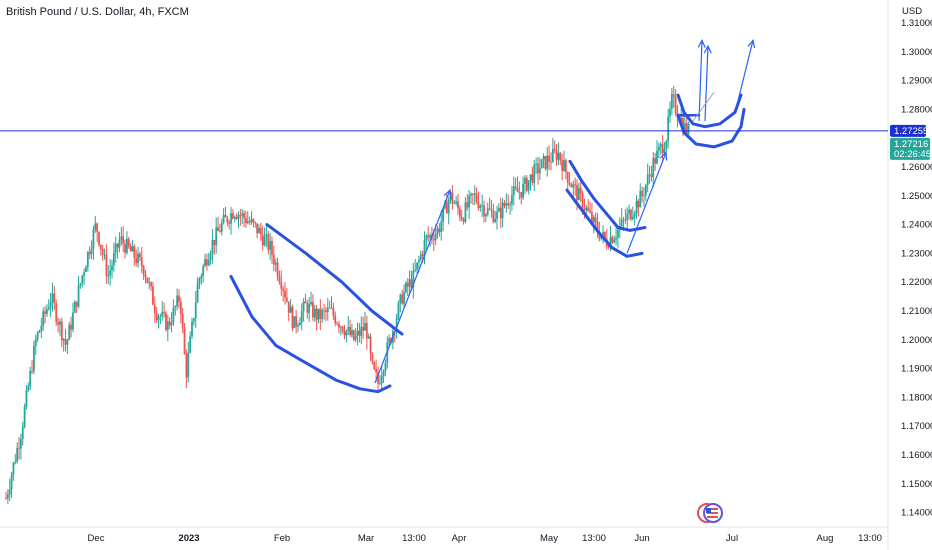 This screenshot has width=932, height=550. I want to click on mid-arrow-head, so click(663, 156).